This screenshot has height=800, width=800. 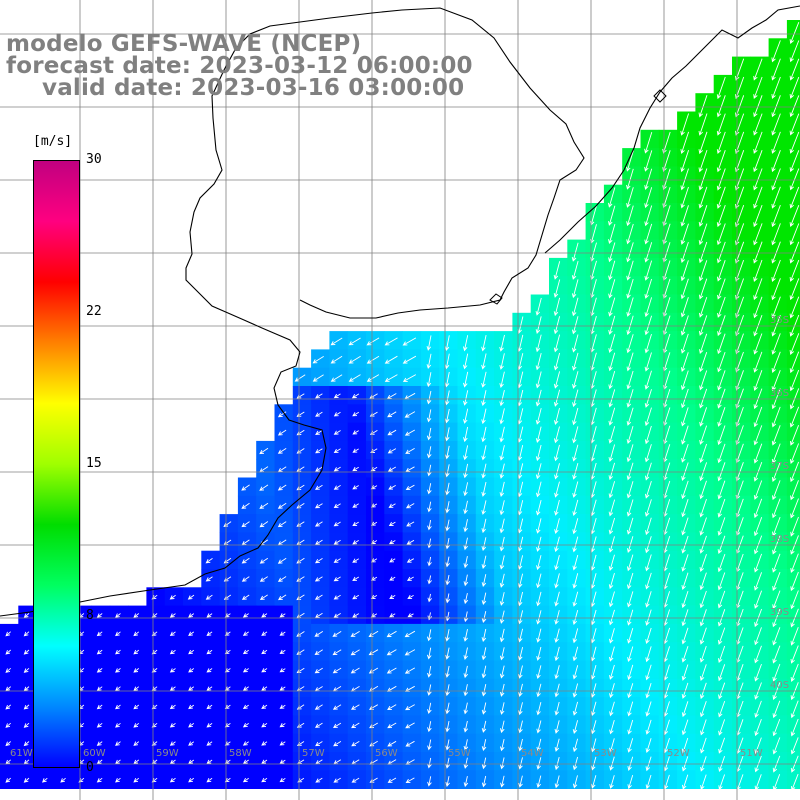 What do you see at coordinates (386, 753) in the screenshot?
I see `lon-label: 56W` at bounding box center [386, 753].